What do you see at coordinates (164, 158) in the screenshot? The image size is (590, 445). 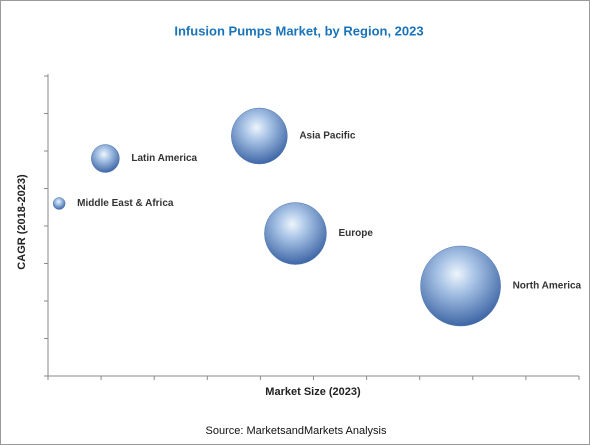 I see `bubble-label: Latin America` at bounding box center [164, 158].